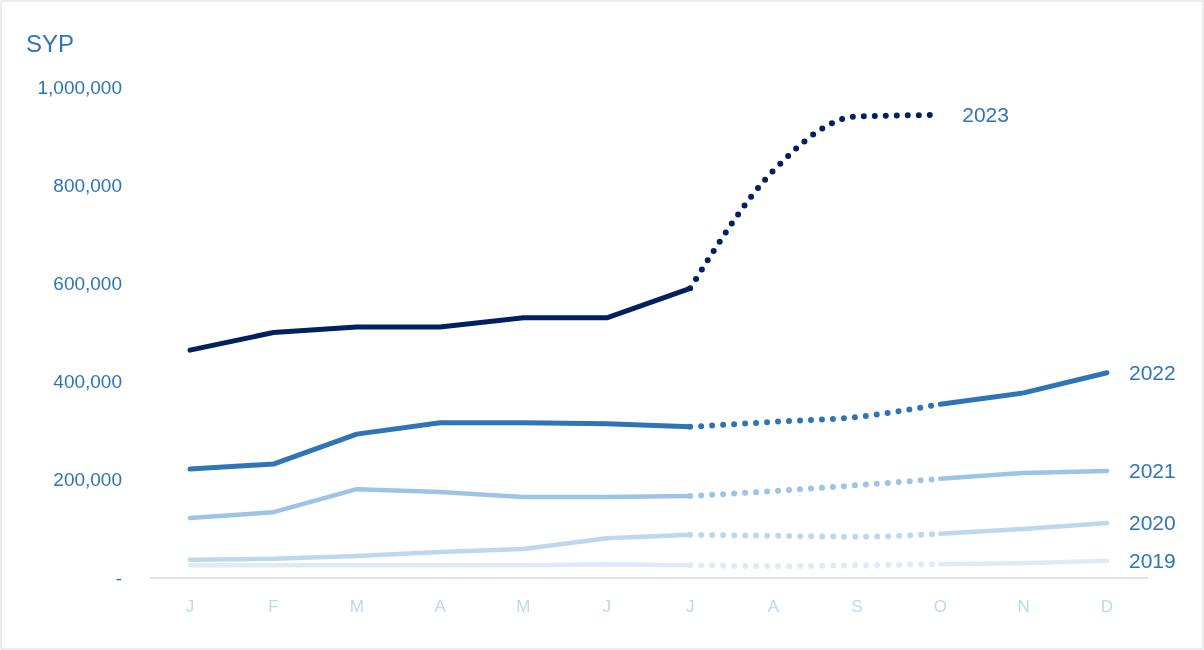 Image resolution: width=1204 pixels, height=650 pixels. I want to click on series-label: 2023, so click(985, 115).